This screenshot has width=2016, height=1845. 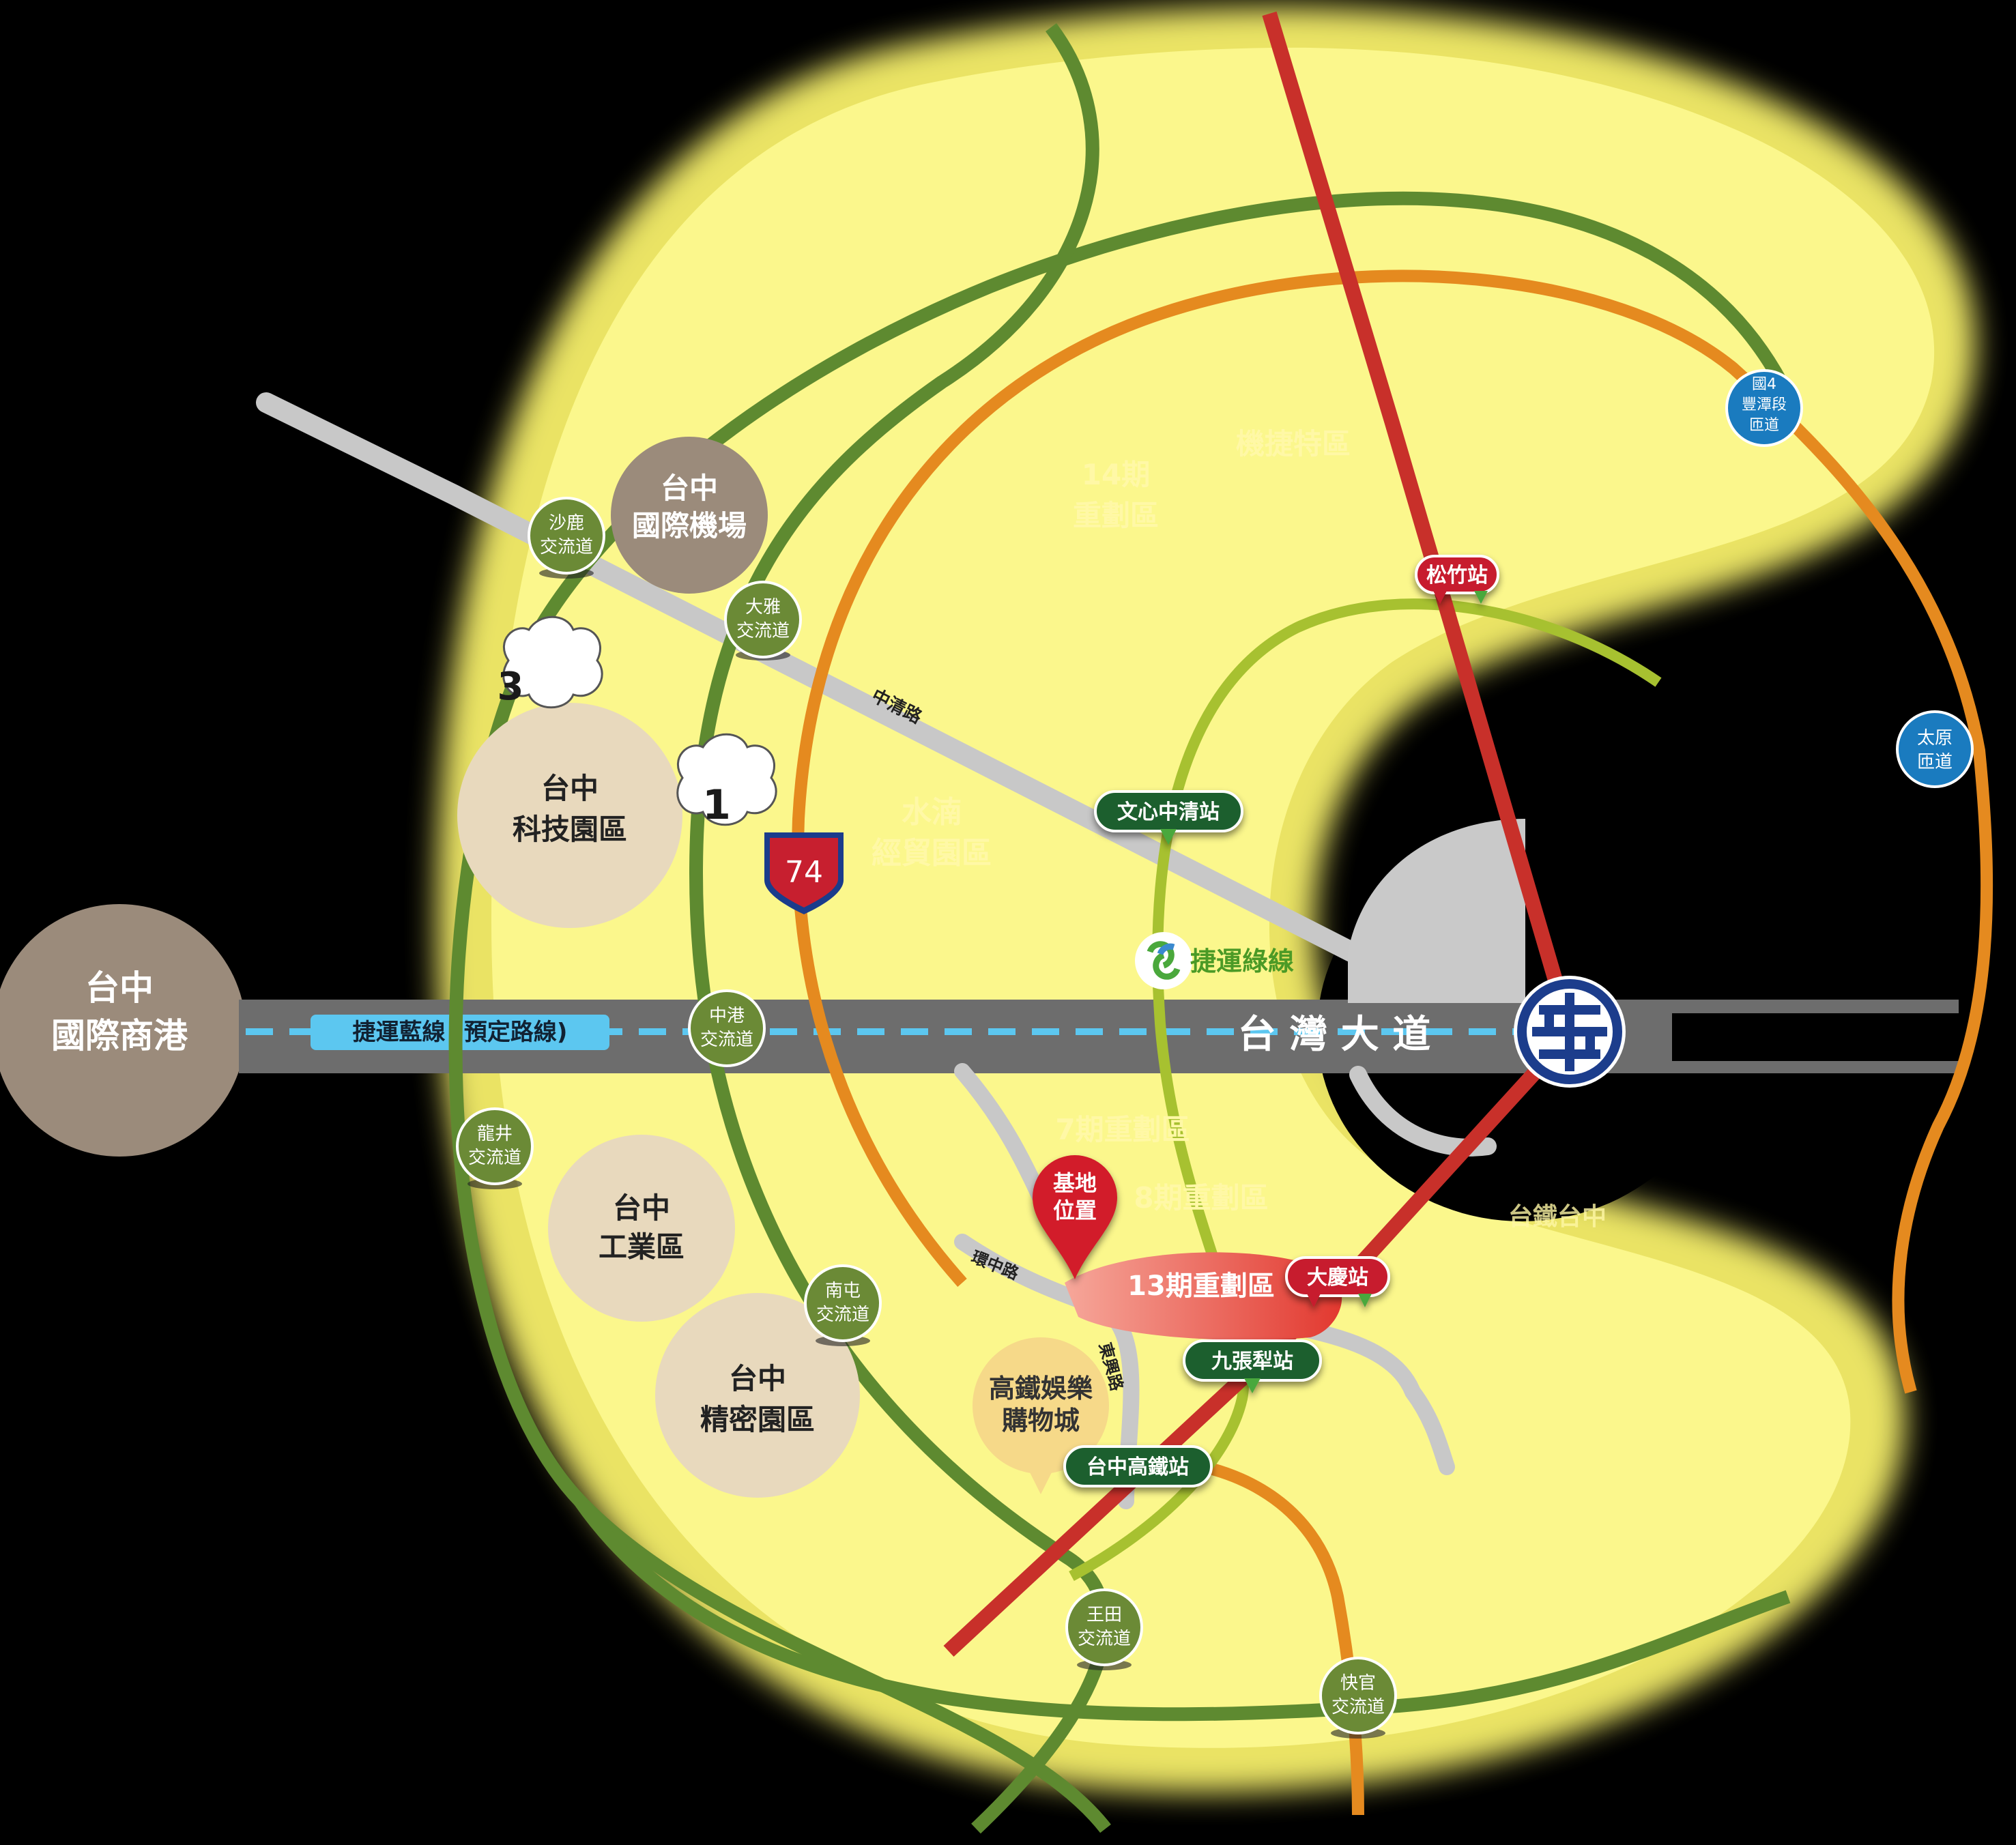 I want to click on phase13-site-area: 13期重劃區, so click(x=1203, y=1296).